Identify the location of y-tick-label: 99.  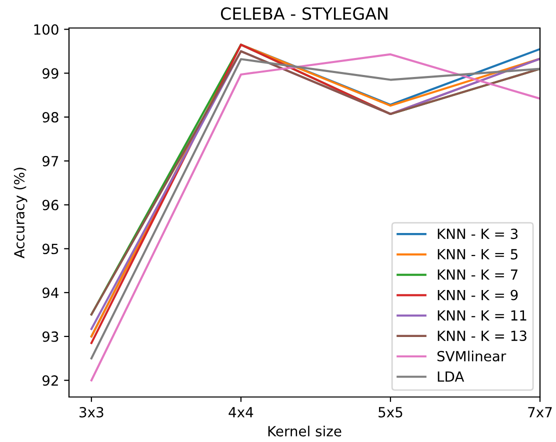
(50, 73).